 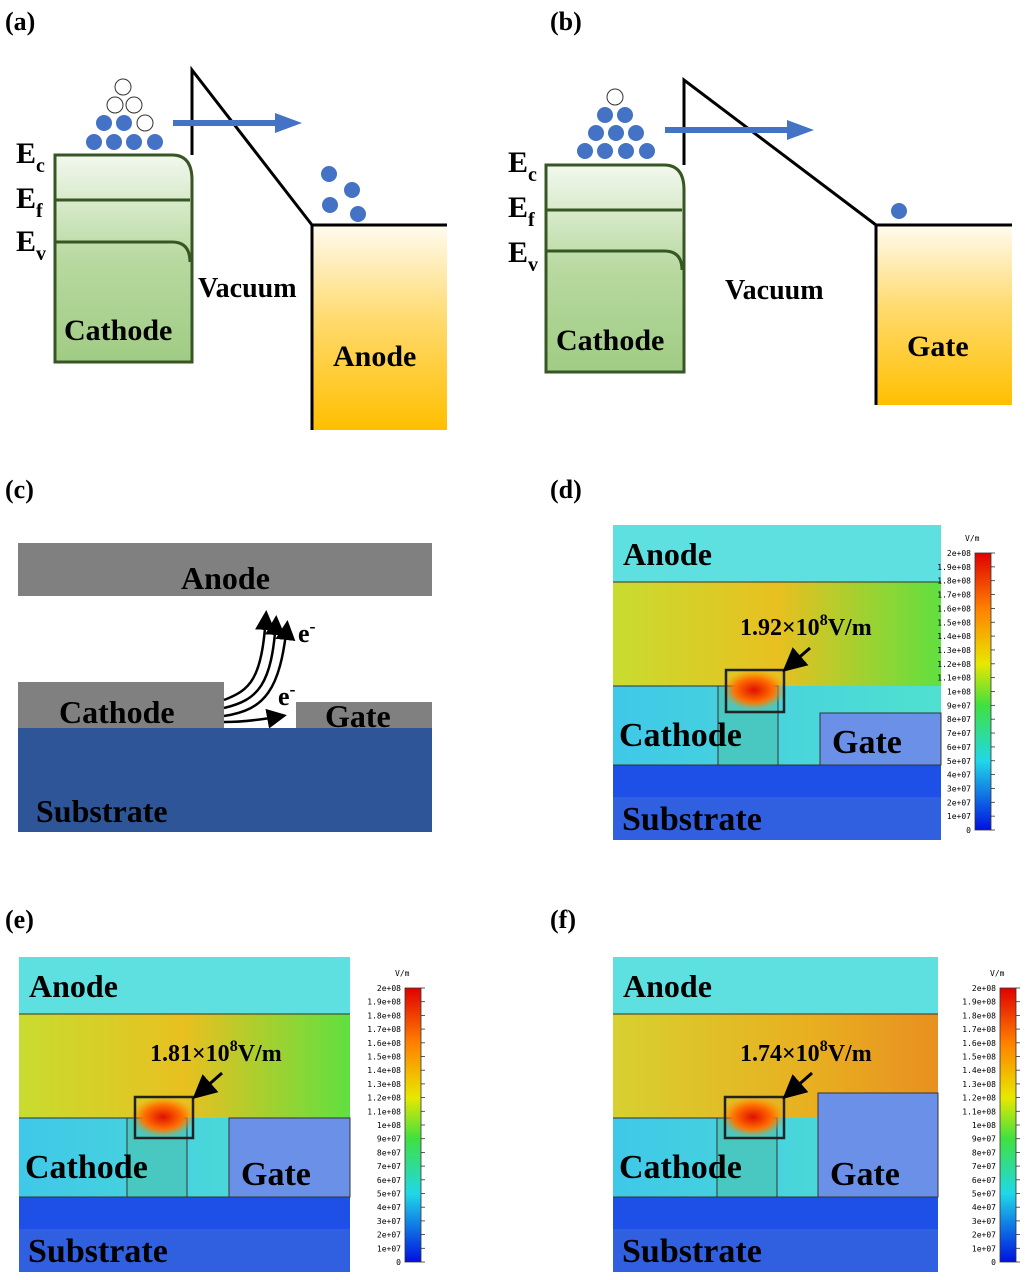 What do you see at coordinates (984, 1207) in the screenshot?
I see `colorbar-tick-label: 4e+07` at bounding box center [984, 1207].